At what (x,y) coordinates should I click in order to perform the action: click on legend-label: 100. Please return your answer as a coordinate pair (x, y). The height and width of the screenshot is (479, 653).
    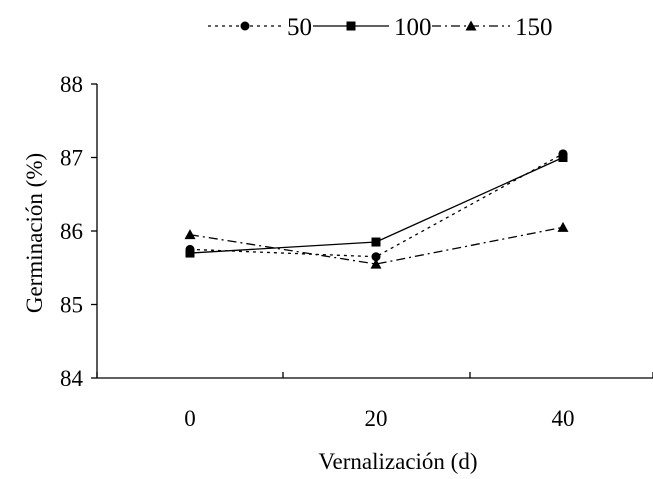
    Looking at the image, I should click on (413, 27).